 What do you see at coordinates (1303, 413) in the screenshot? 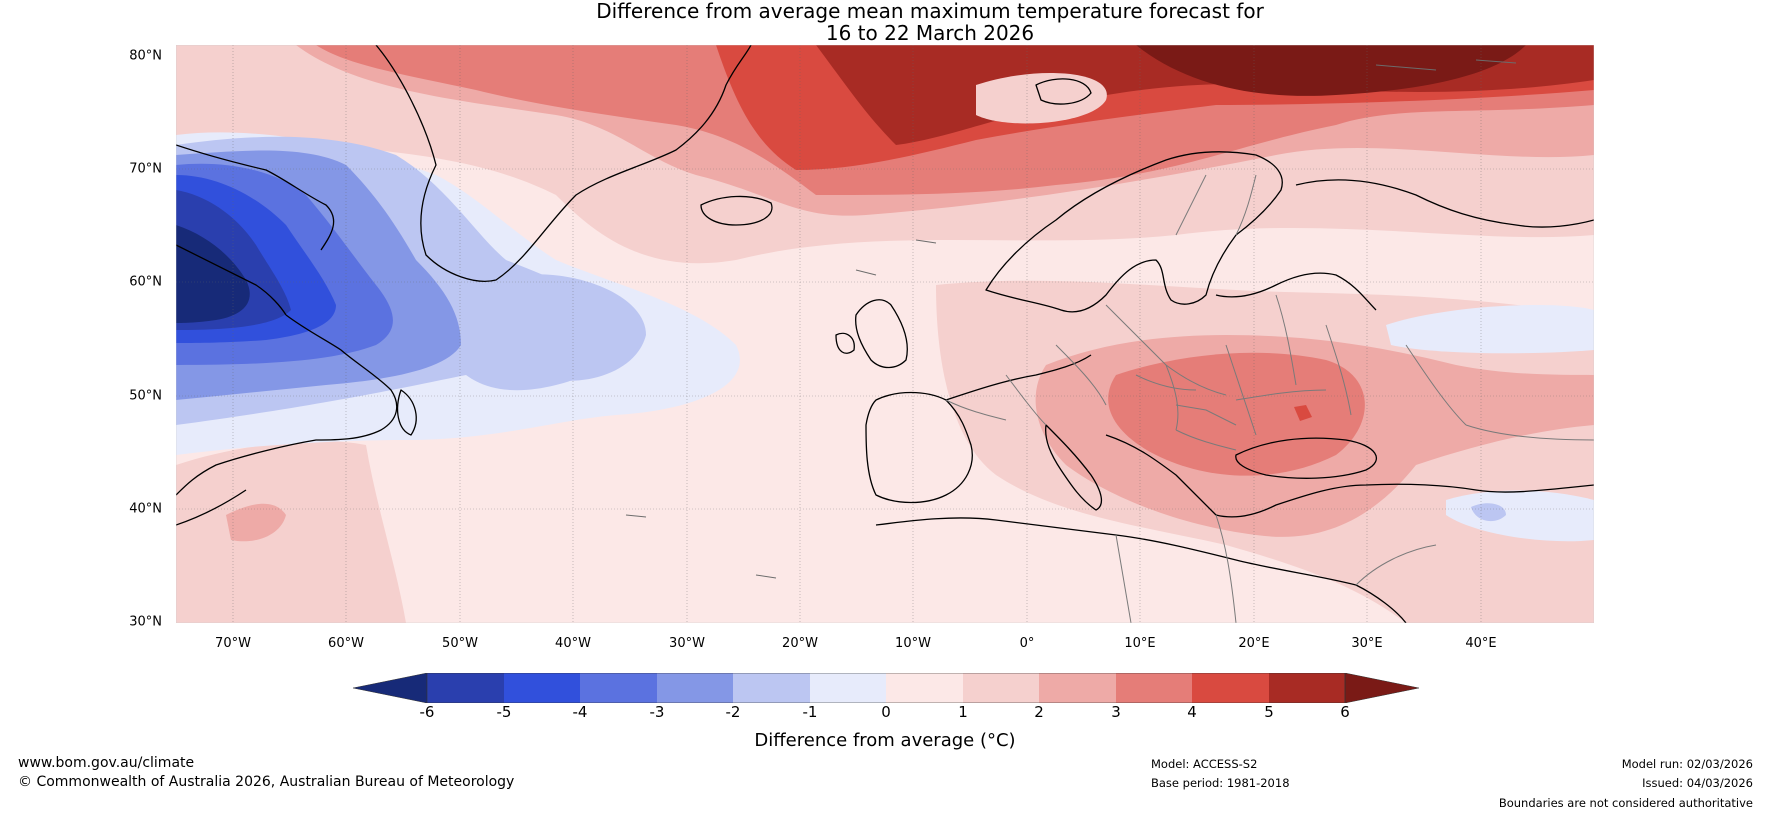
I see `anomaly-region-4-5-europe` at bounding box center [1303, 413].